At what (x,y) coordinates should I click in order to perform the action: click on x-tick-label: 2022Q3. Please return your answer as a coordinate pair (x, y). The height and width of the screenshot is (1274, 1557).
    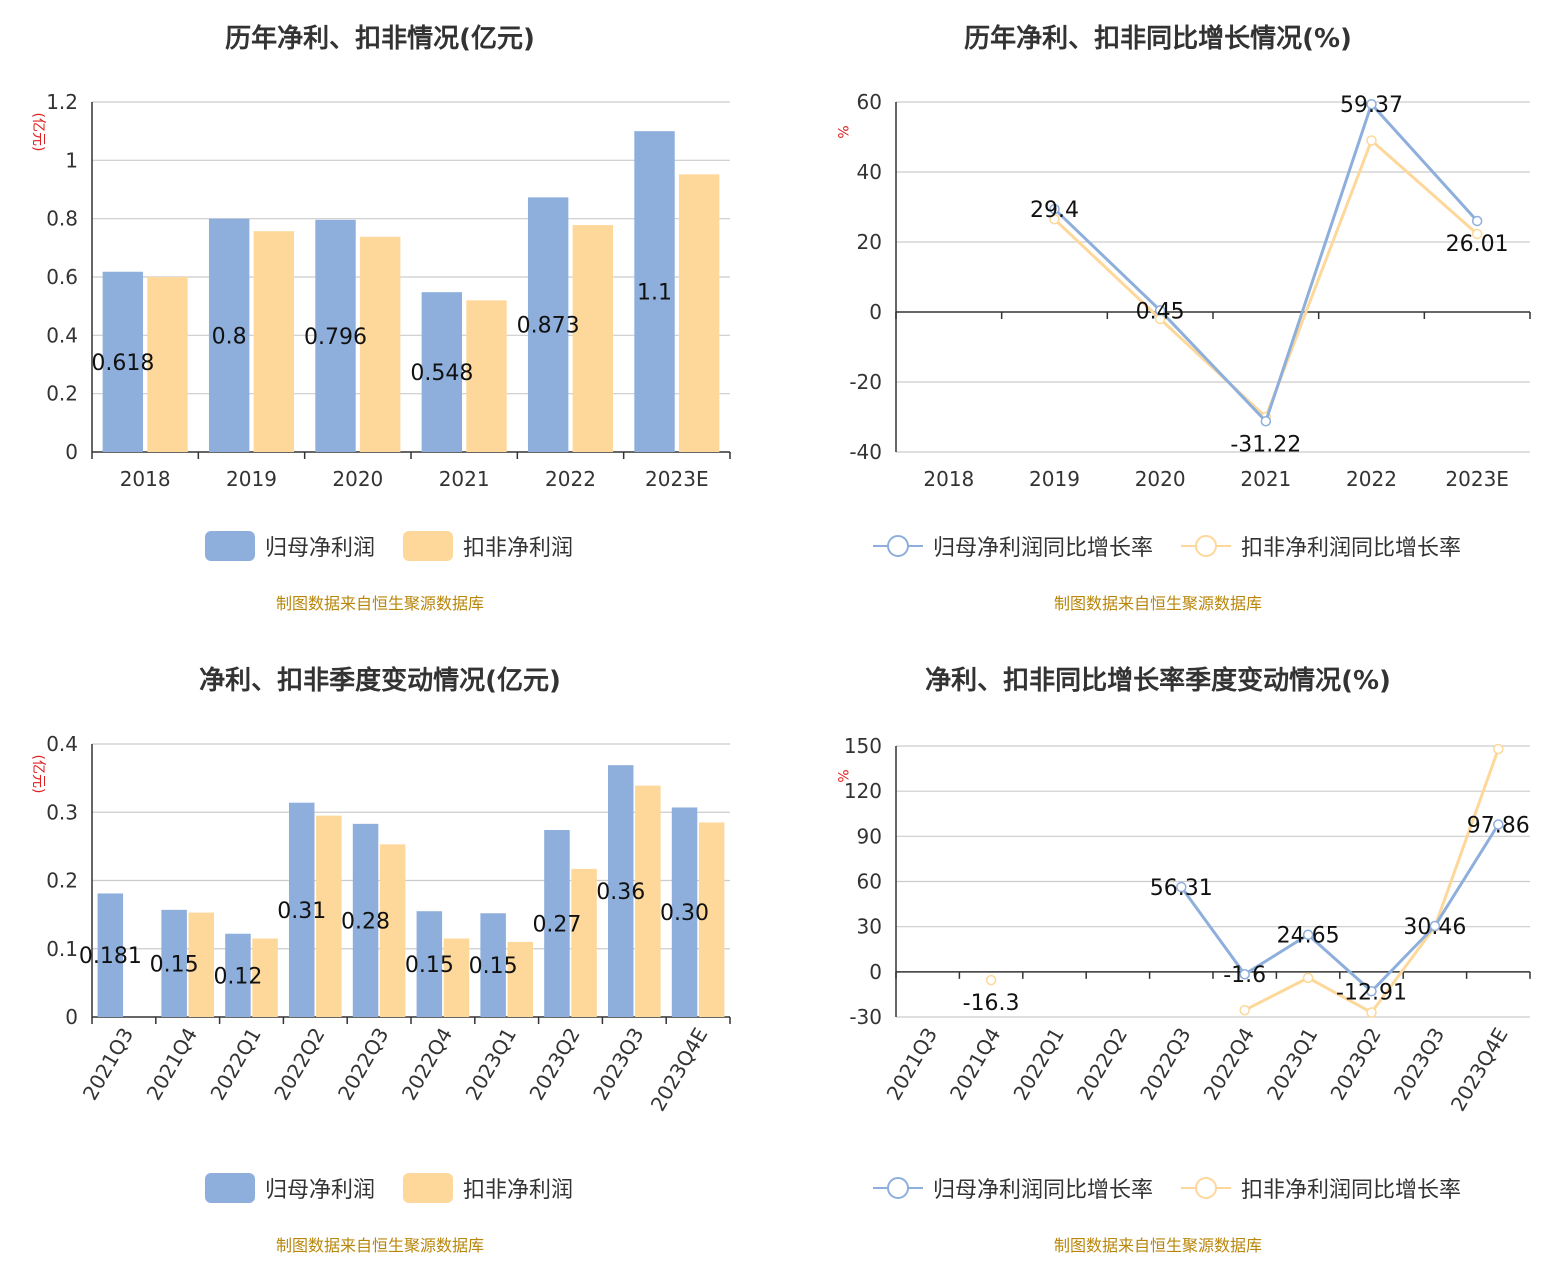
    Looking at the image, I should click on (363, 1064).